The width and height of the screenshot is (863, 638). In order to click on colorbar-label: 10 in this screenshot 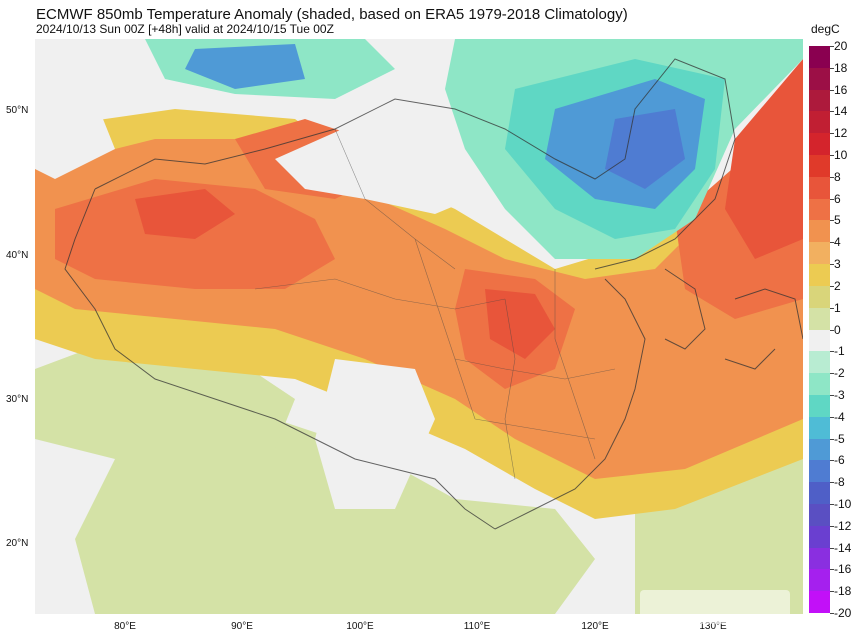, I will do `click(841, 155)`.